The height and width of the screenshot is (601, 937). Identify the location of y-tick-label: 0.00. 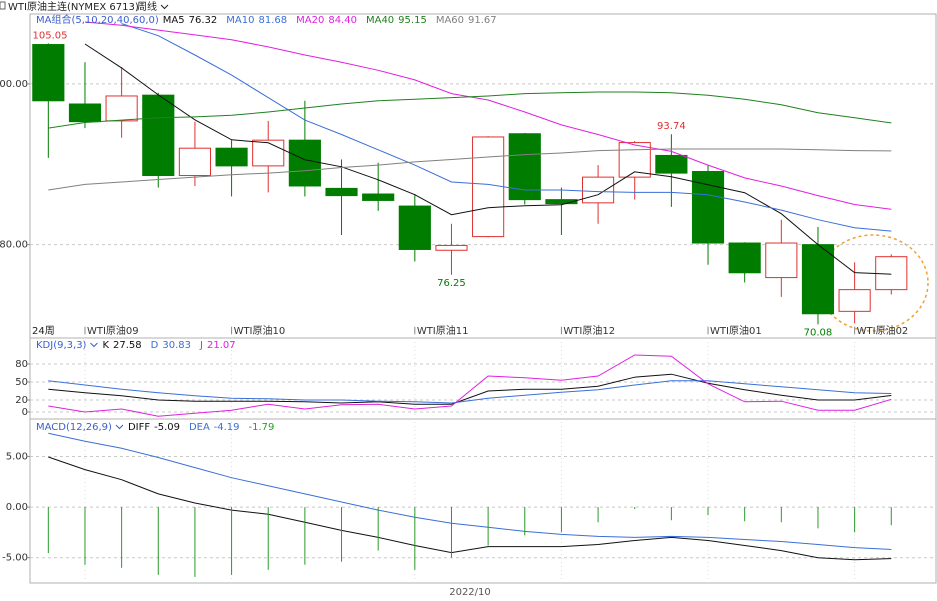
(17, 507).